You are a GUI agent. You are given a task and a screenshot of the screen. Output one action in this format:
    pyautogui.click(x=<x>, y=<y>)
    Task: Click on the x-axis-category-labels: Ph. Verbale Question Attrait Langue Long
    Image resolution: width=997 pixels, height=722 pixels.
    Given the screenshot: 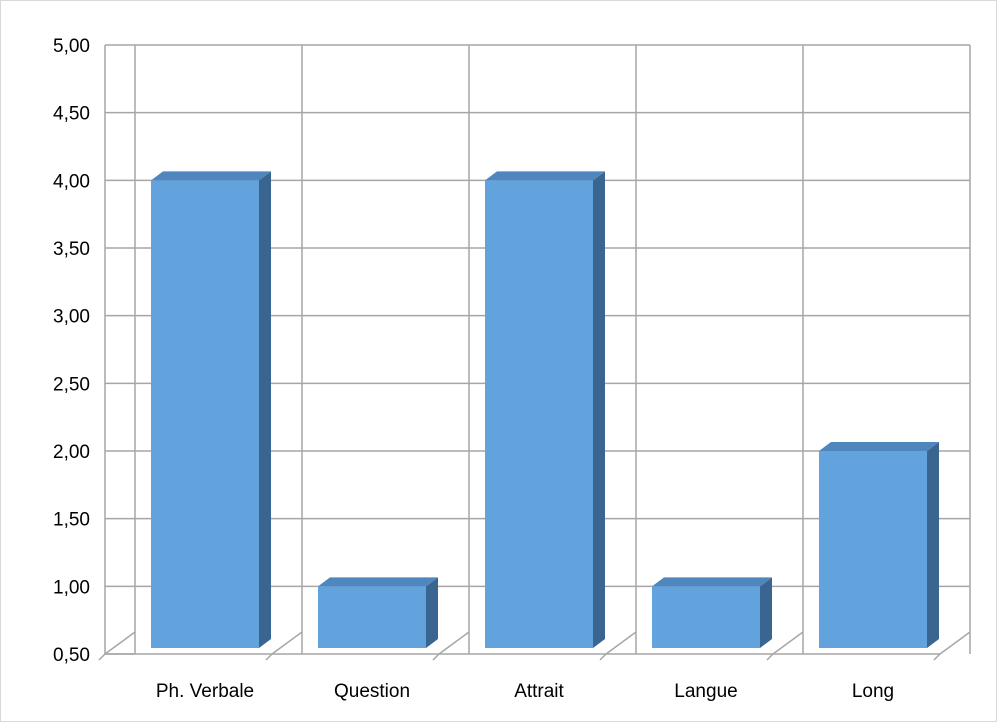 What is the action you would take?
    pyautogui.click(x=525, y=691)
    